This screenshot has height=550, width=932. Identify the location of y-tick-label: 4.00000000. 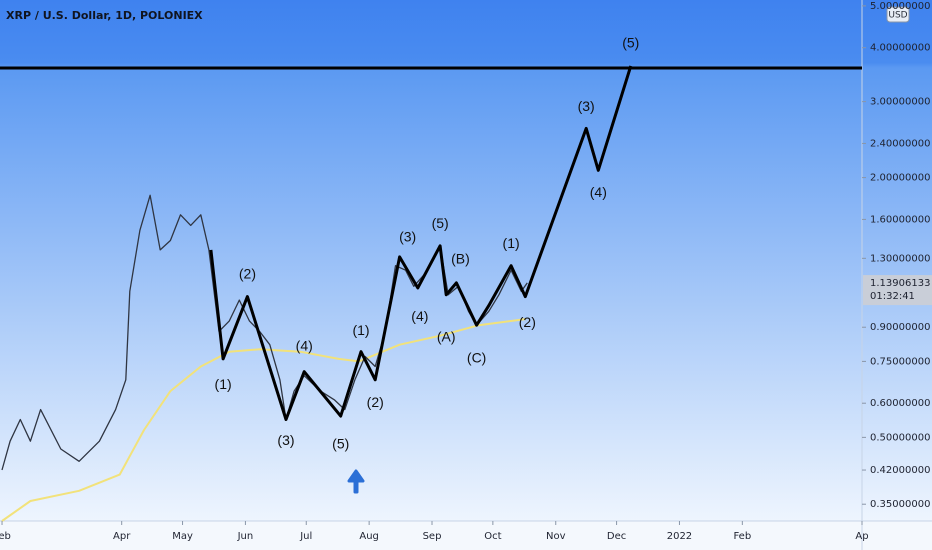
(900, 48).